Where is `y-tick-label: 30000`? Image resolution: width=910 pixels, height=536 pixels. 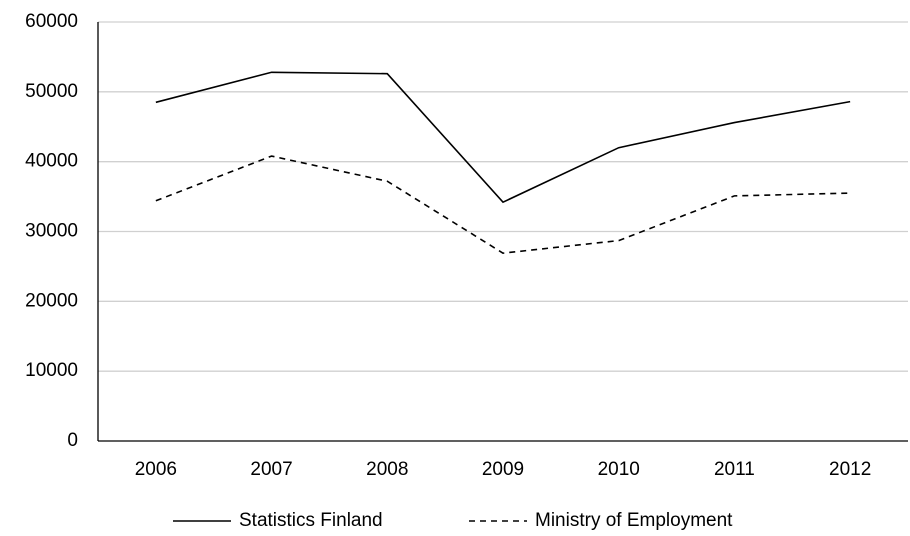
y-tick-label: 30000 is located at coordinates (51, 231).